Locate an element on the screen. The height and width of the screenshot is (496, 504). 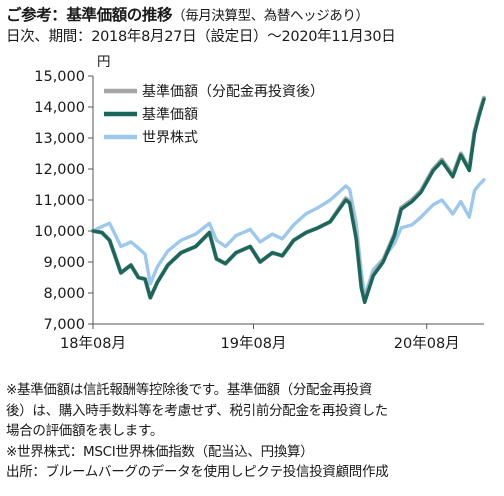
y-tick-label: 12,000 is located at coordinates (59, 170).